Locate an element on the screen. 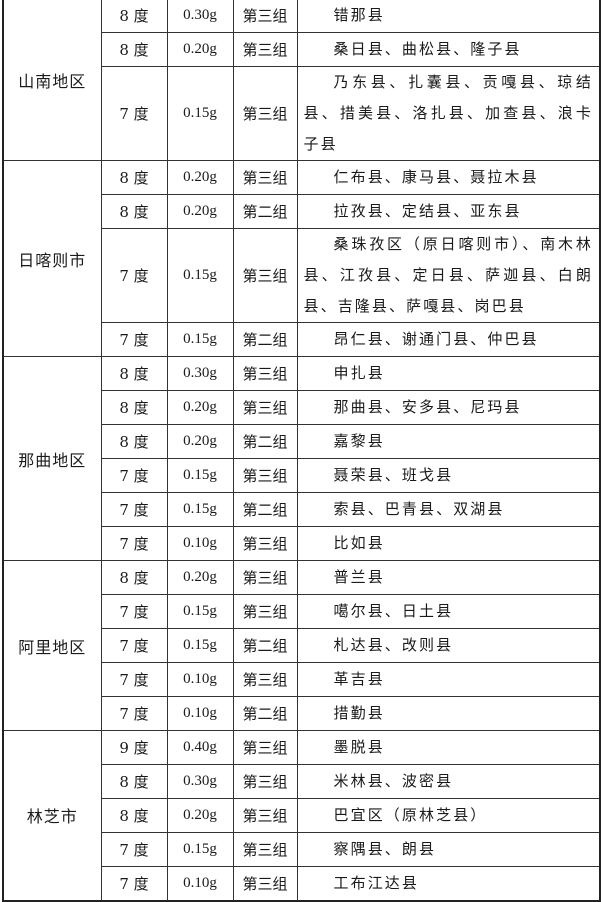 The height and width of the screenshot is (902, 603). region-cell: 林芝市 is located at coordinates (52, 815).